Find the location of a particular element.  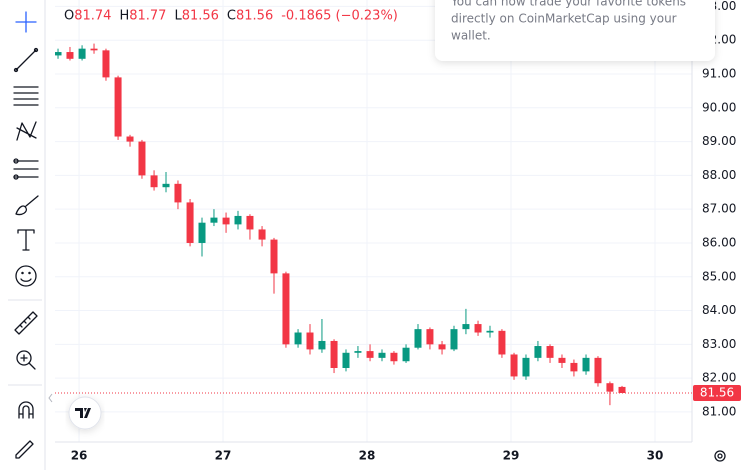

magnet-tool is located at coordinates (26, 410).